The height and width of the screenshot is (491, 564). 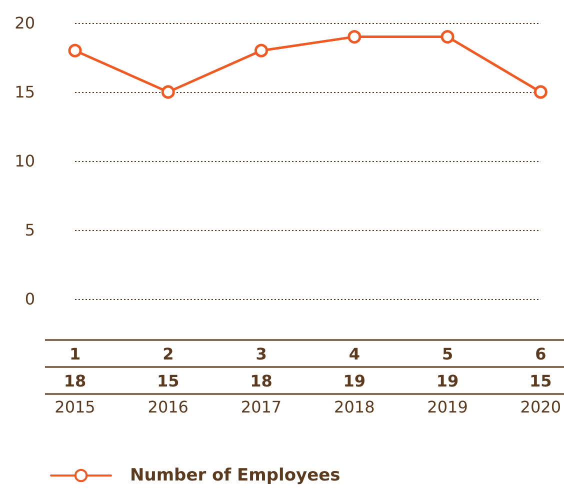 I want to click on x-tick-label: 2019, so click(x=447, y=407).